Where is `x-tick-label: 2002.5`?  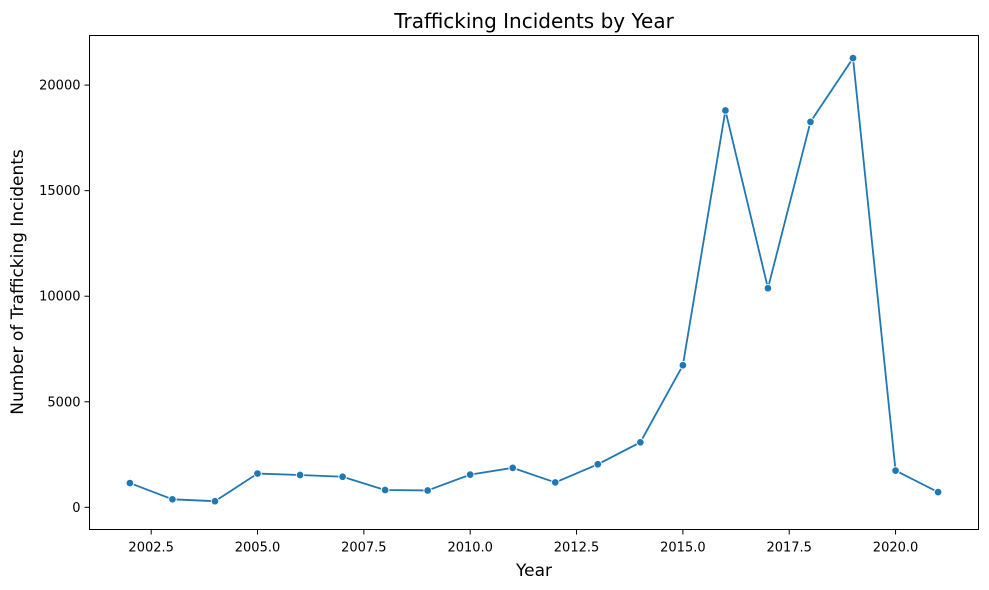
x-tick-label: 2002.5 is located at coordinates (151, 548).